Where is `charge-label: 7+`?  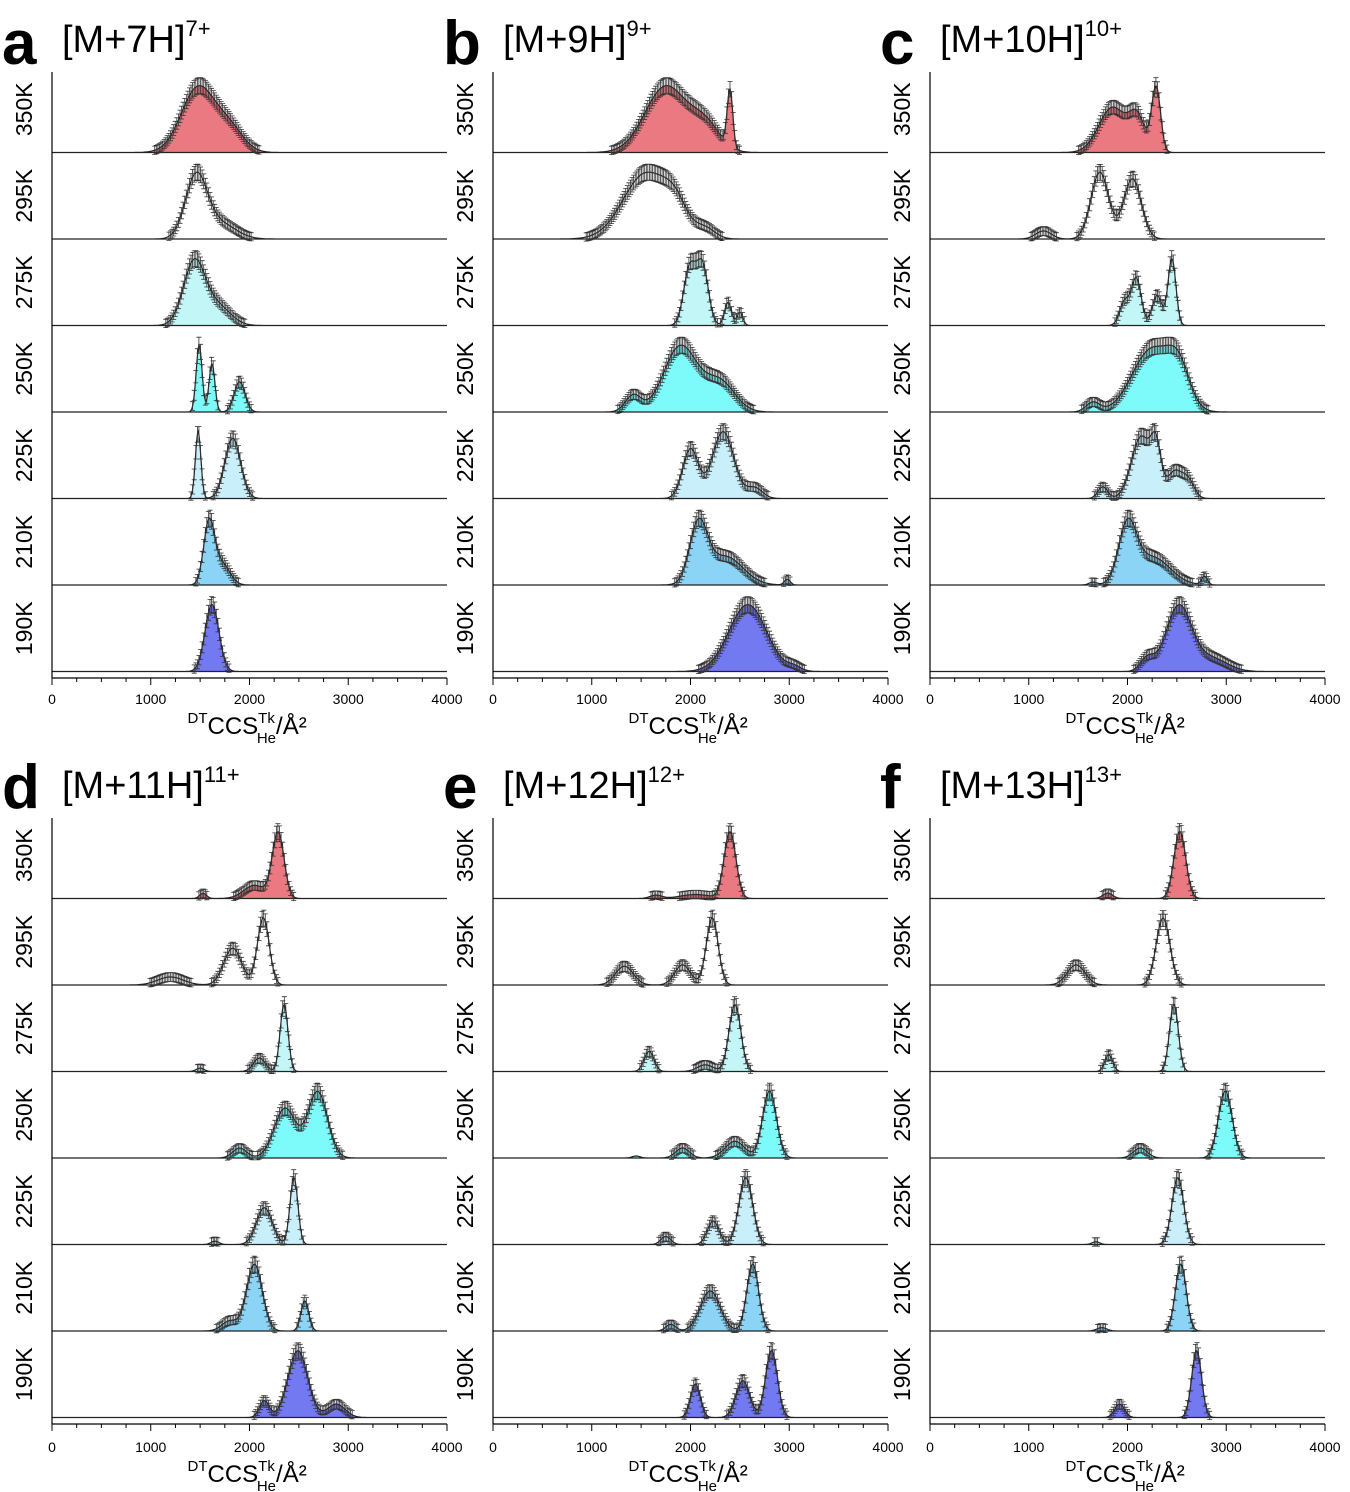
charge-label: 7+ is located at coordinates (198, 28).